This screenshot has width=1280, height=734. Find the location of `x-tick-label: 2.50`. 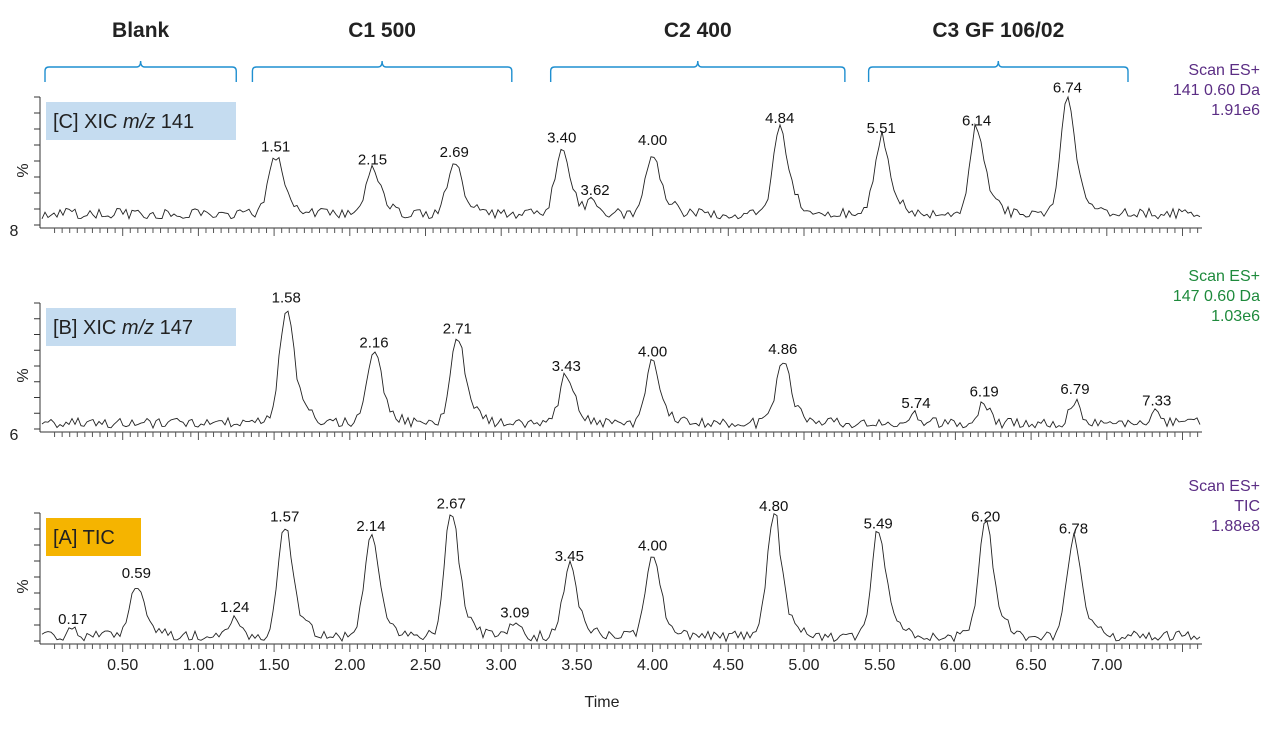

x-tick-label: 2.50 is located at coordinates (425, 665).